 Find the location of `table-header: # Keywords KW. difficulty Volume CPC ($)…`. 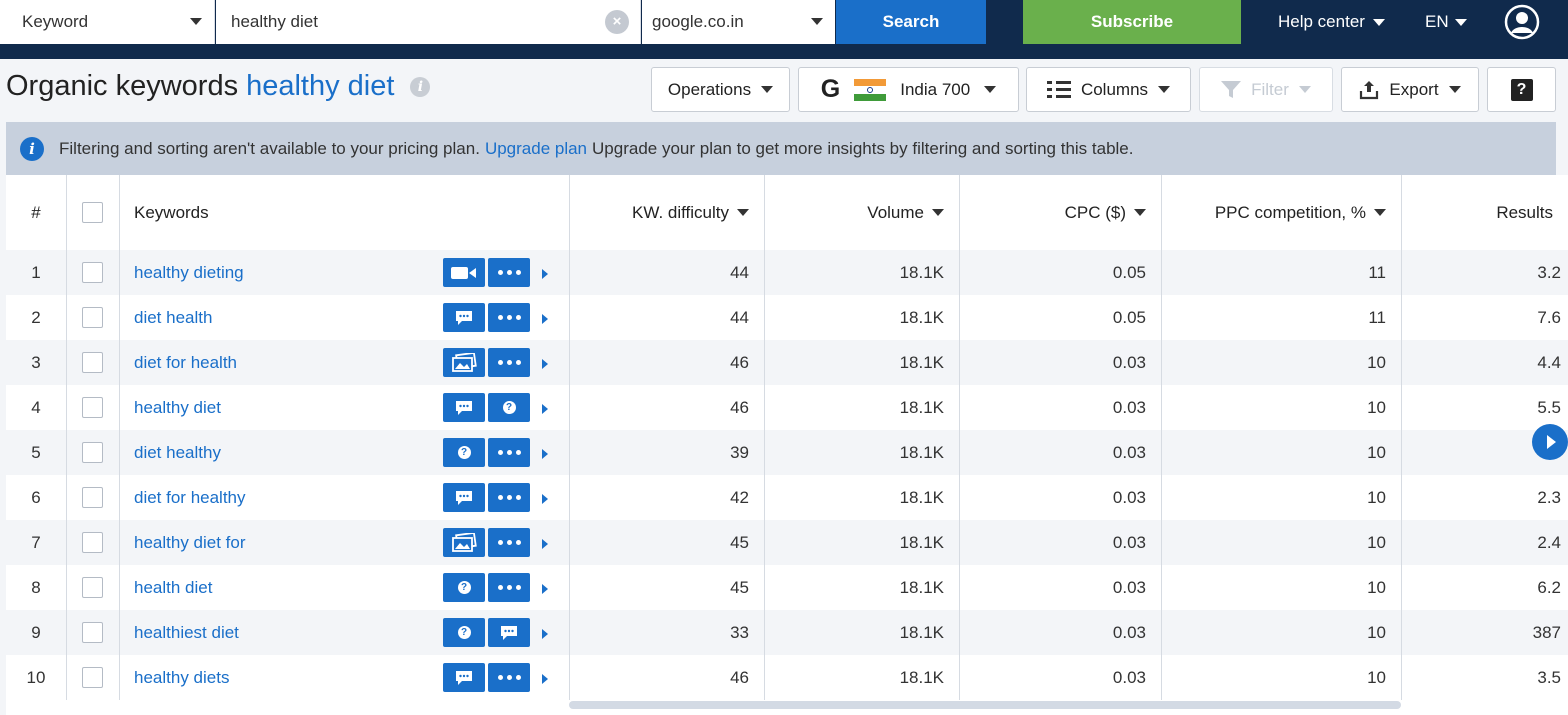

table-header: # Keywords KW. difficulty Volume CPC ($)… is located at coordinates (787, 212).